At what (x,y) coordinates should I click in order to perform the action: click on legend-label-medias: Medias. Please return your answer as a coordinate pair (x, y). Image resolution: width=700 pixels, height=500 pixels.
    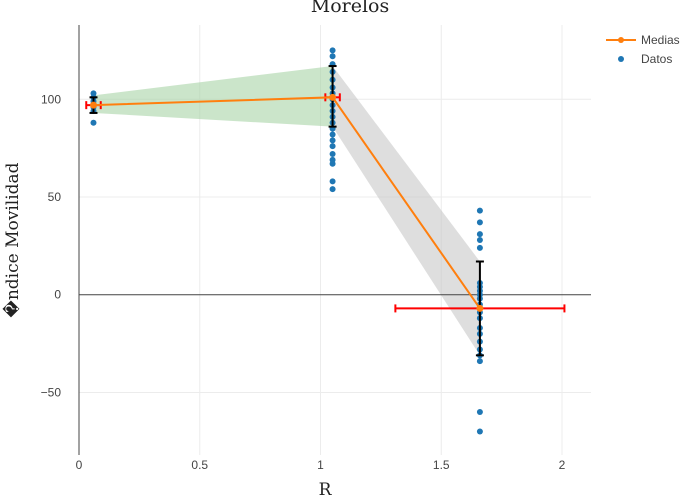
    Looking at the image, I should click on (660, 40).